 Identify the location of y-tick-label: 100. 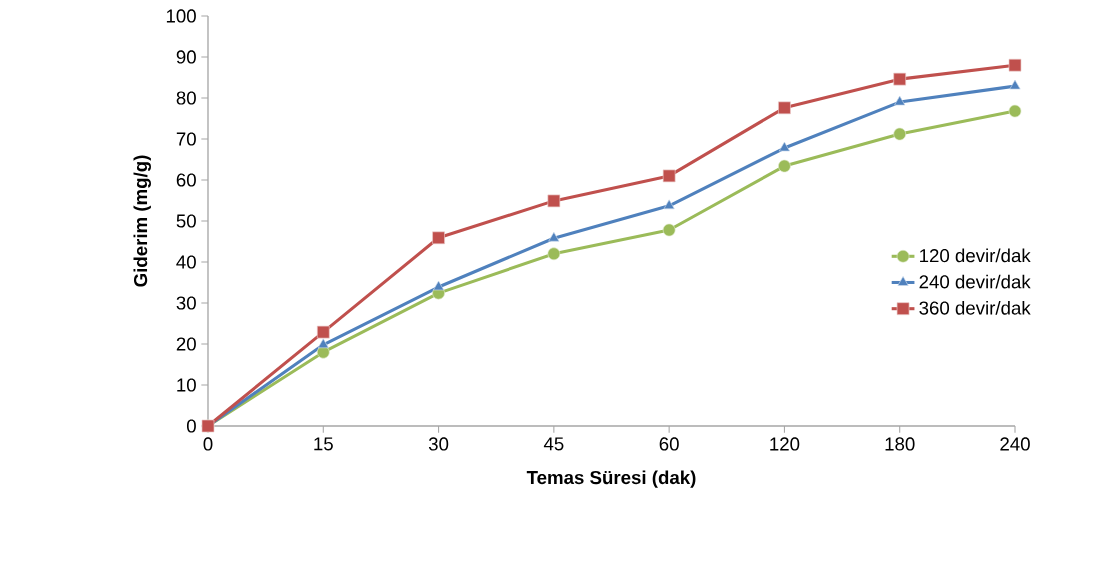
(181, 16).